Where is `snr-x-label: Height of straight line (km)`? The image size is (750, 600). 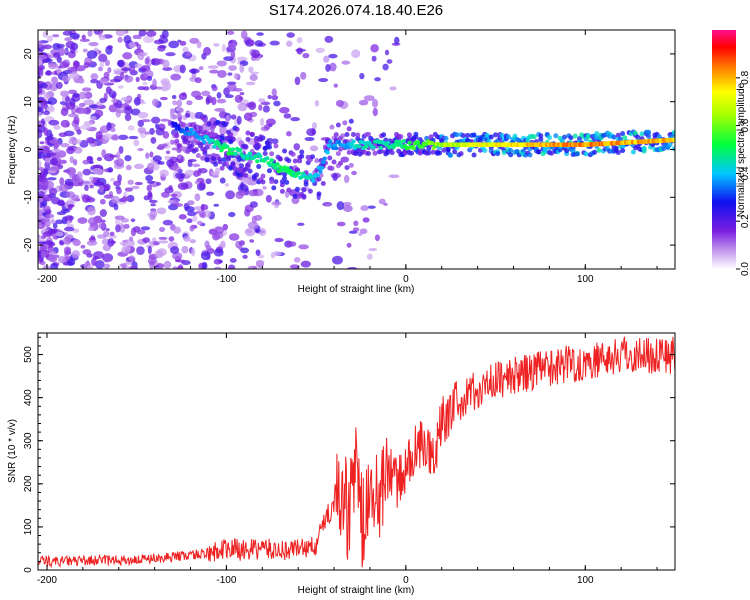
snr-x-label: Height of straight line (km) is located at coordinates (356, 590).